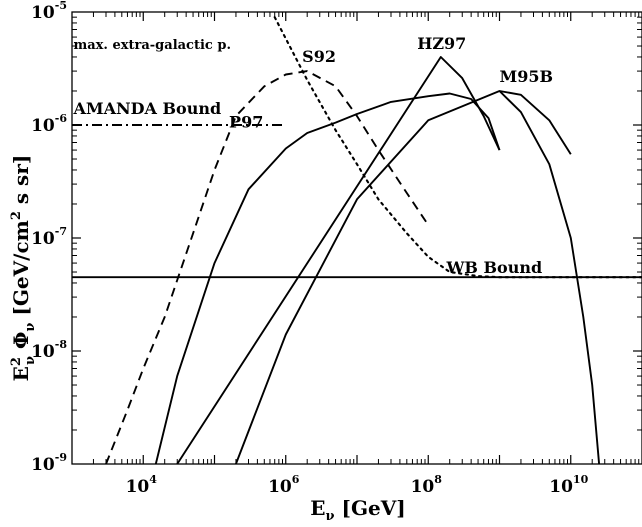 This screenshot has width=642, height=527. Describe the element at coordinates (23, 268) in the screenshot. I see `y-axis-label: E2ν Φν [GeV/cm2 s sr]` at that location.